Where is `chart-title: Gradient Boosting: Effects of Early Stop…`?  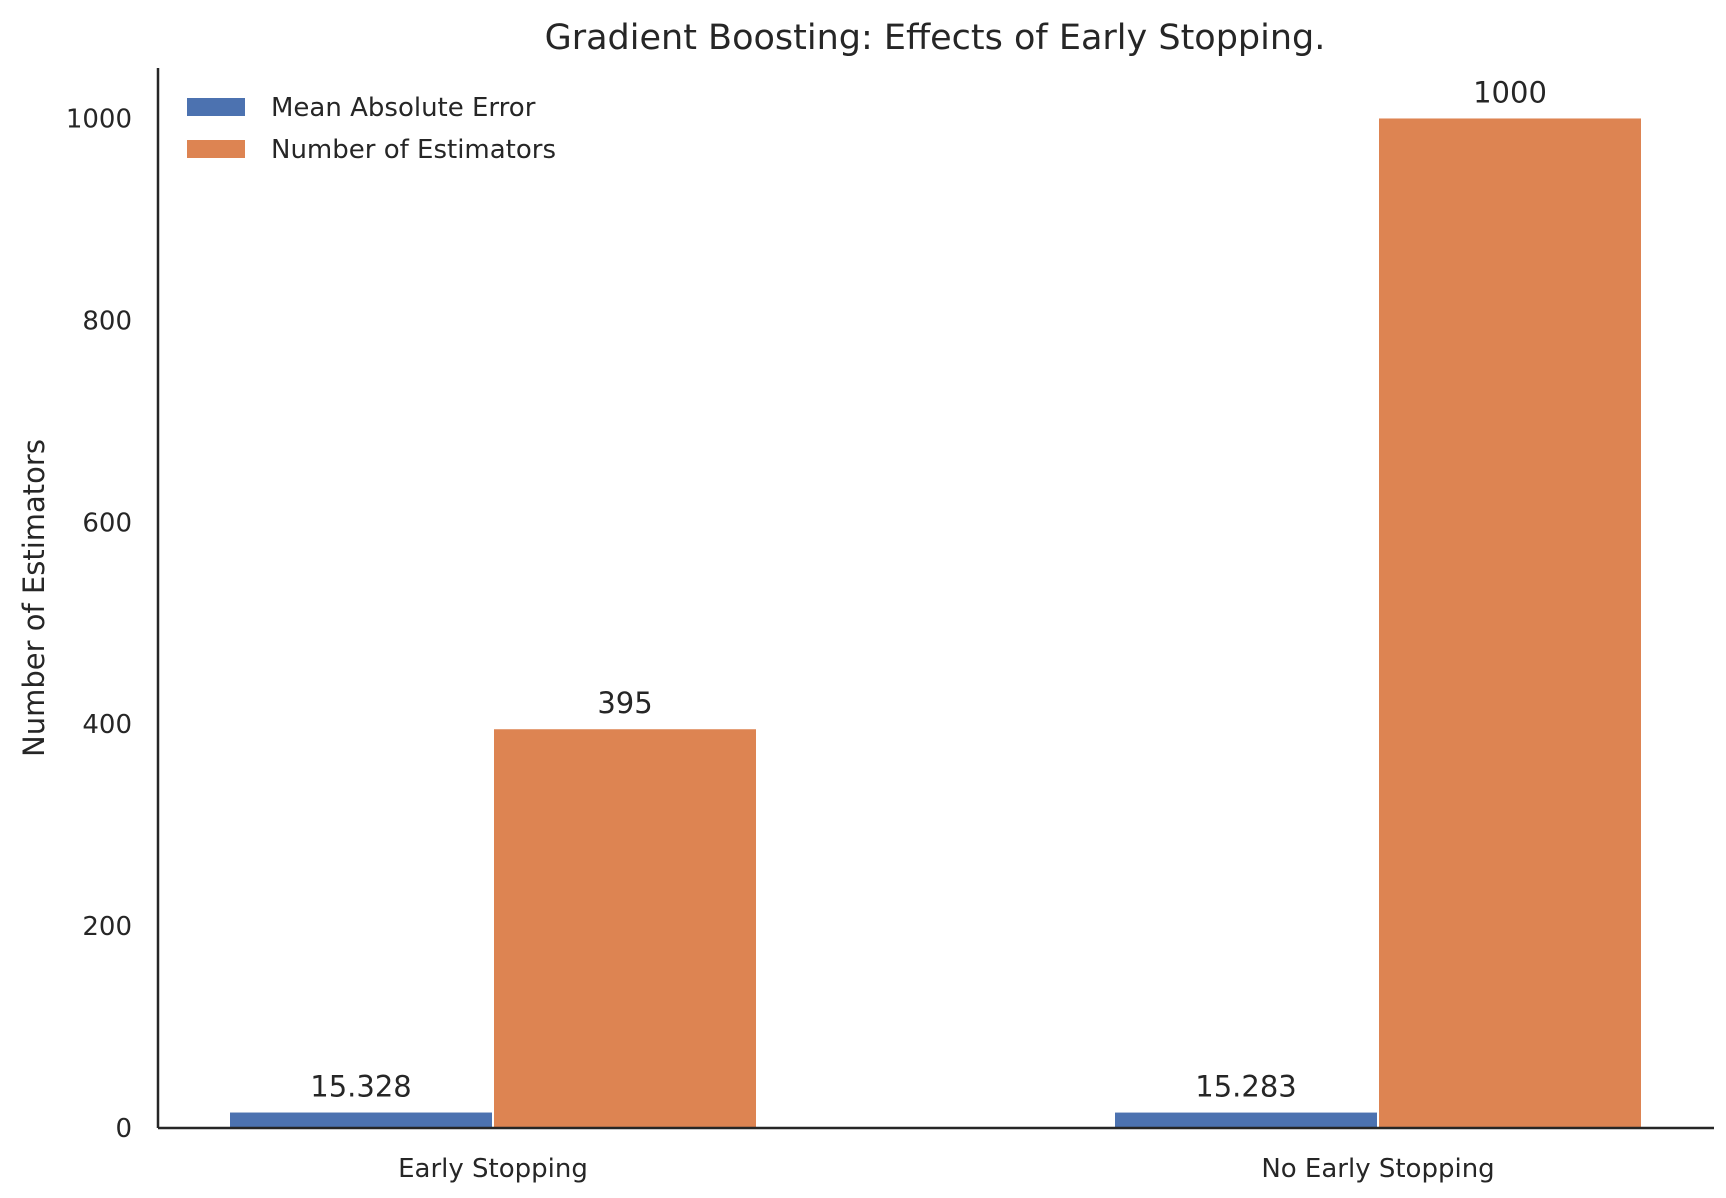 chart-title: Gradient Boosting: Effects of Early Stop… is located at coordinates (935, 38).